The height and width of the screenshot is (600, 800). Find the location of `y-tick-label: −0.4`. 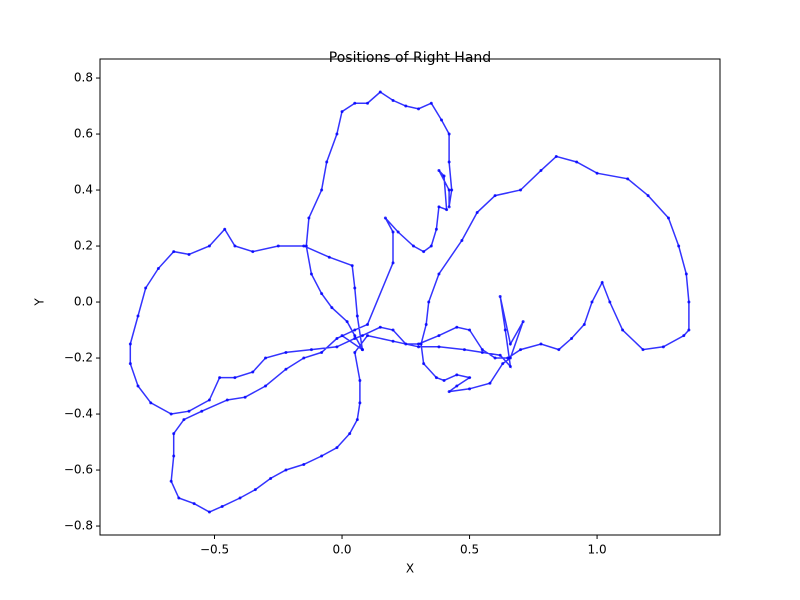

y-tick-label: −0.4 is located at coordinates (78, 414).